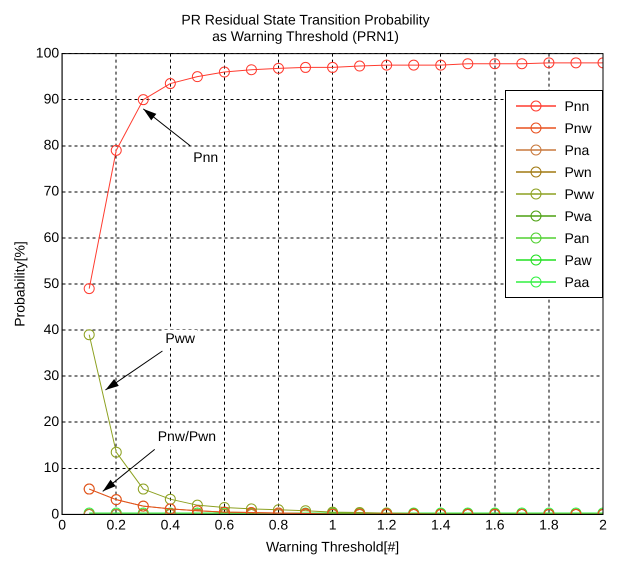 The image size is (625, 566). What do you see at coordinates (52, 421) in the screenshot?
I see `y-tick-label: 20` at bounding box center [52, 421].